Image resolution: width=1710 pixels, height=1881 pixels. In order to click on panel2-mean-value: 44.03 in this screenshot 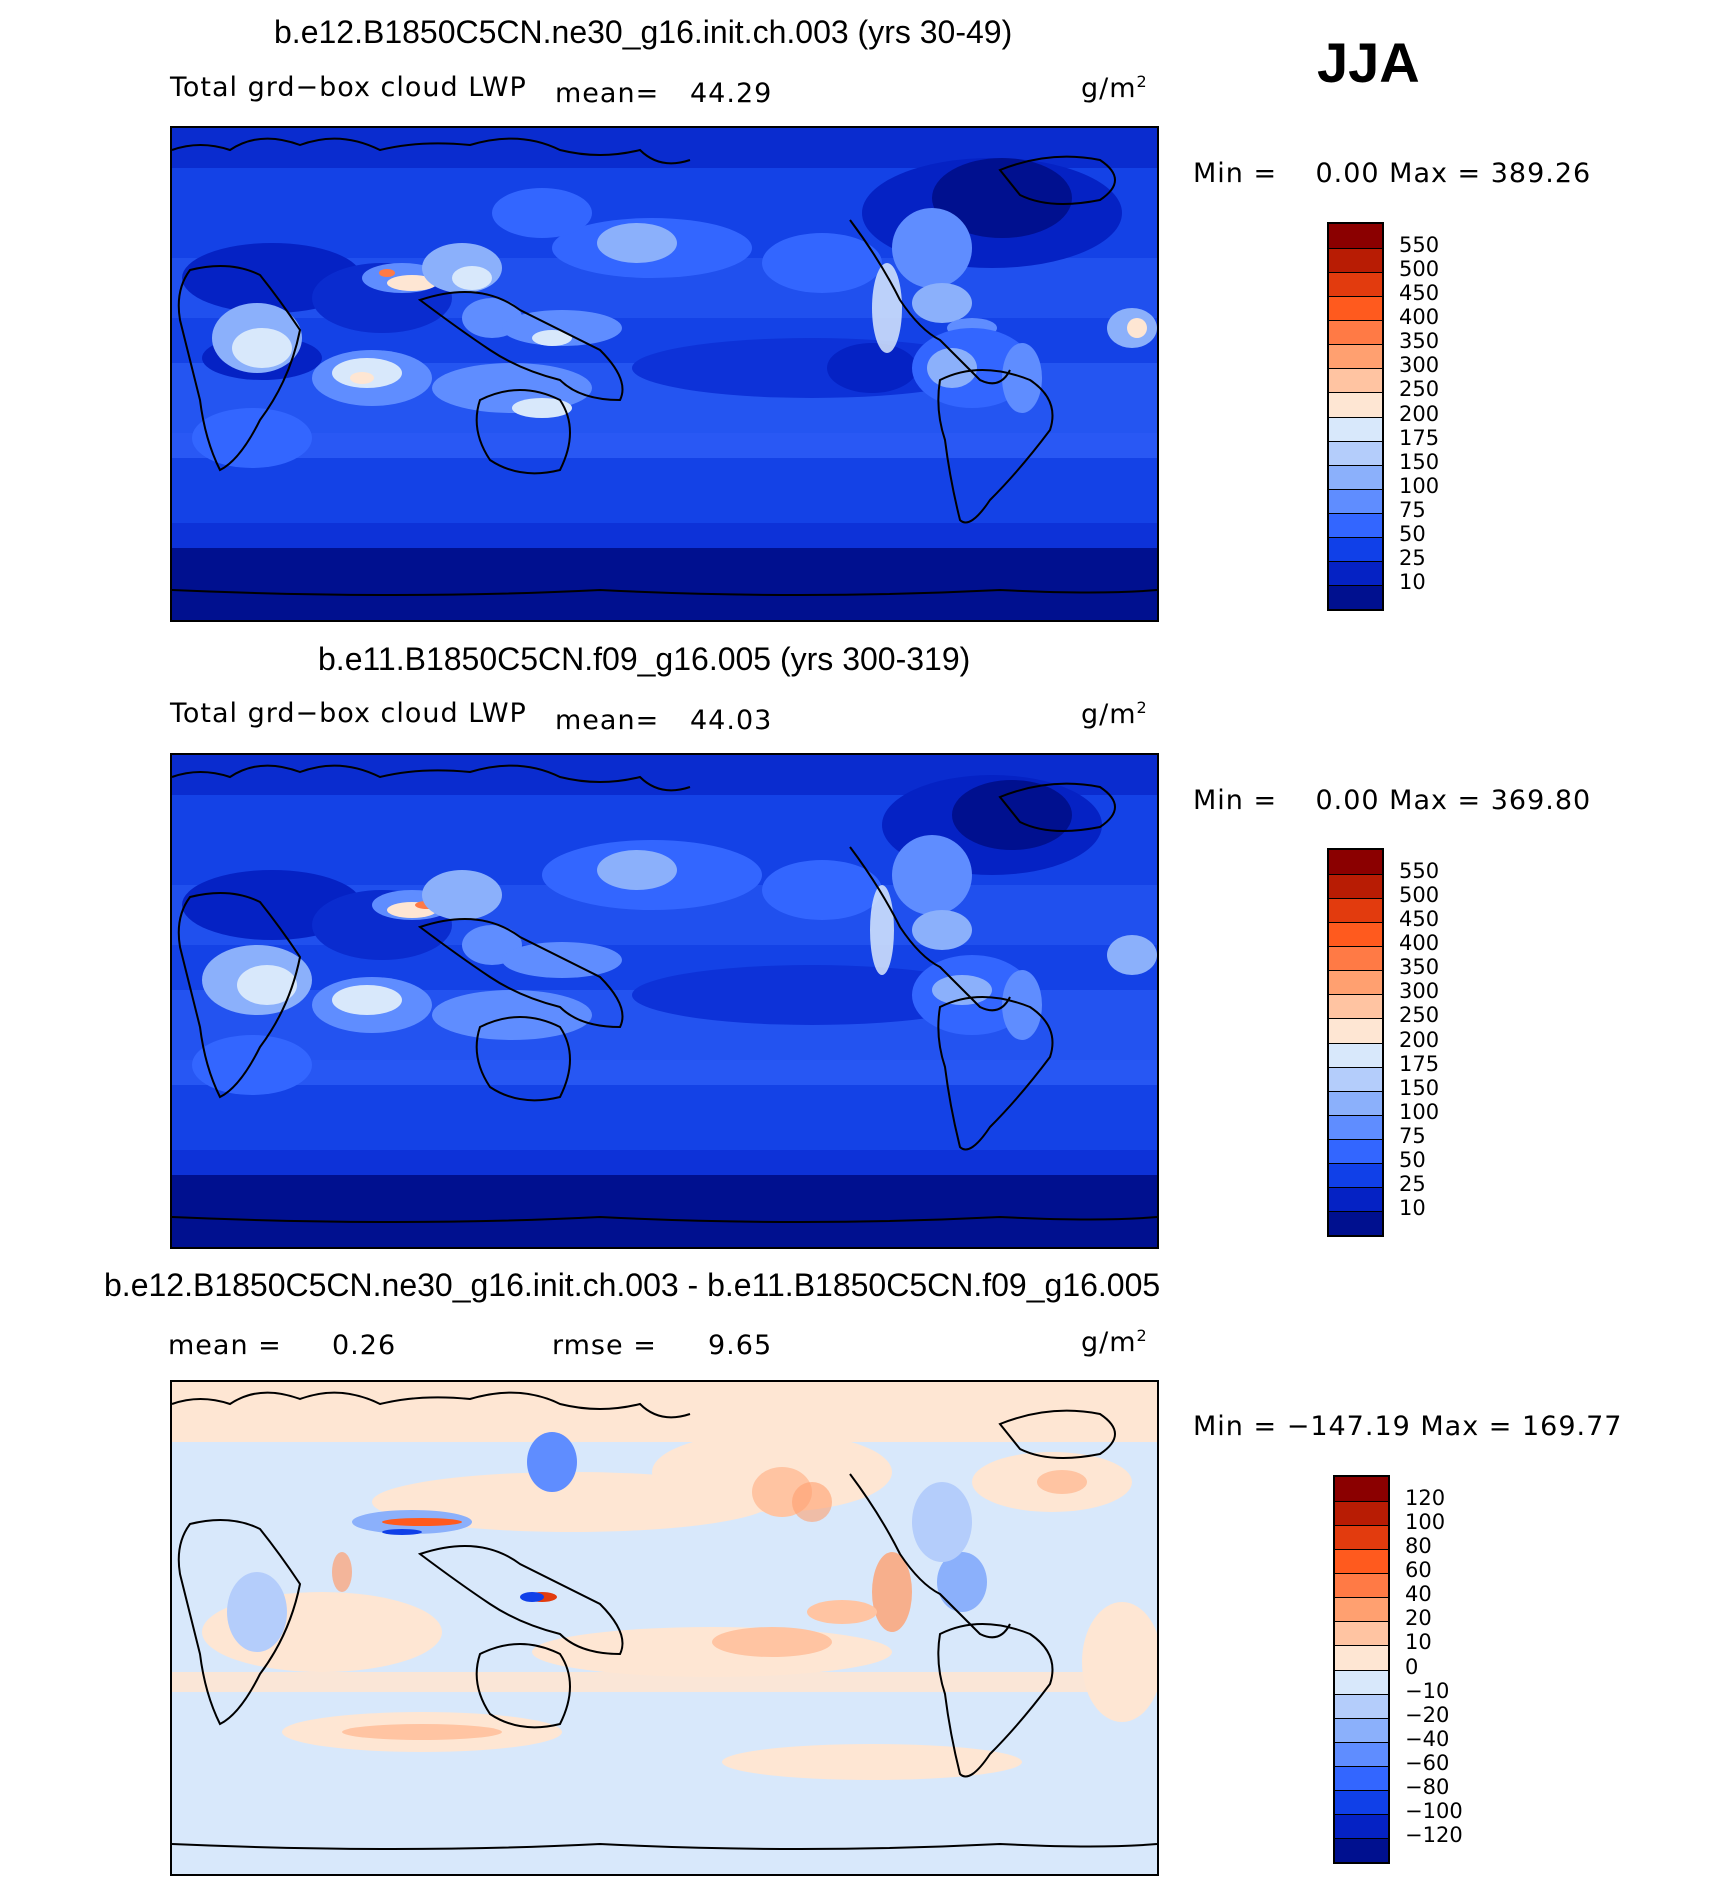, I will do `click(731, 720)`.